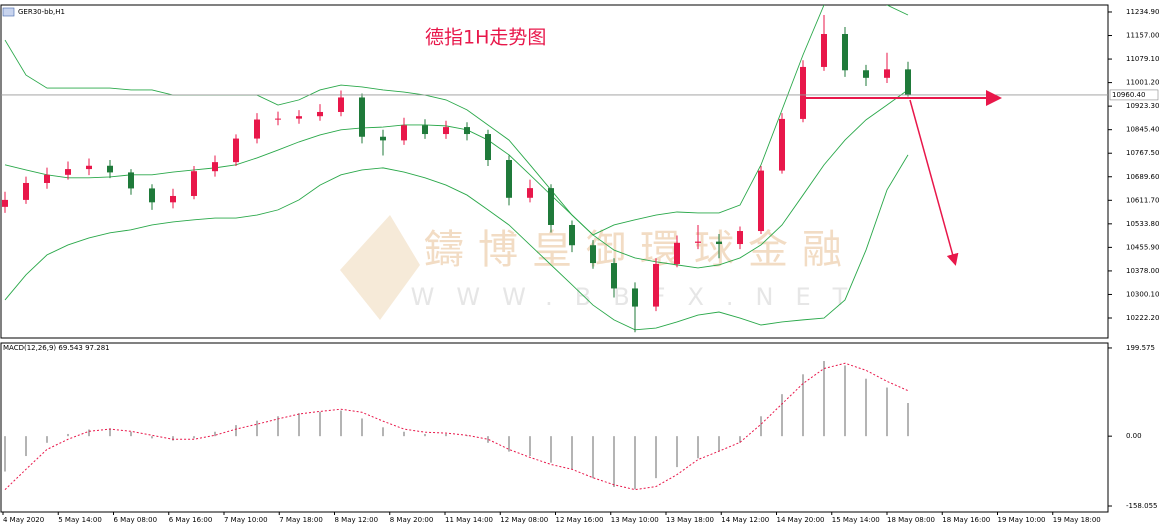  What do you see at coordinates (1128, 95) in the screenshot?
I see `last-price-label: 10960.40` at bounding box center [1128, 95].